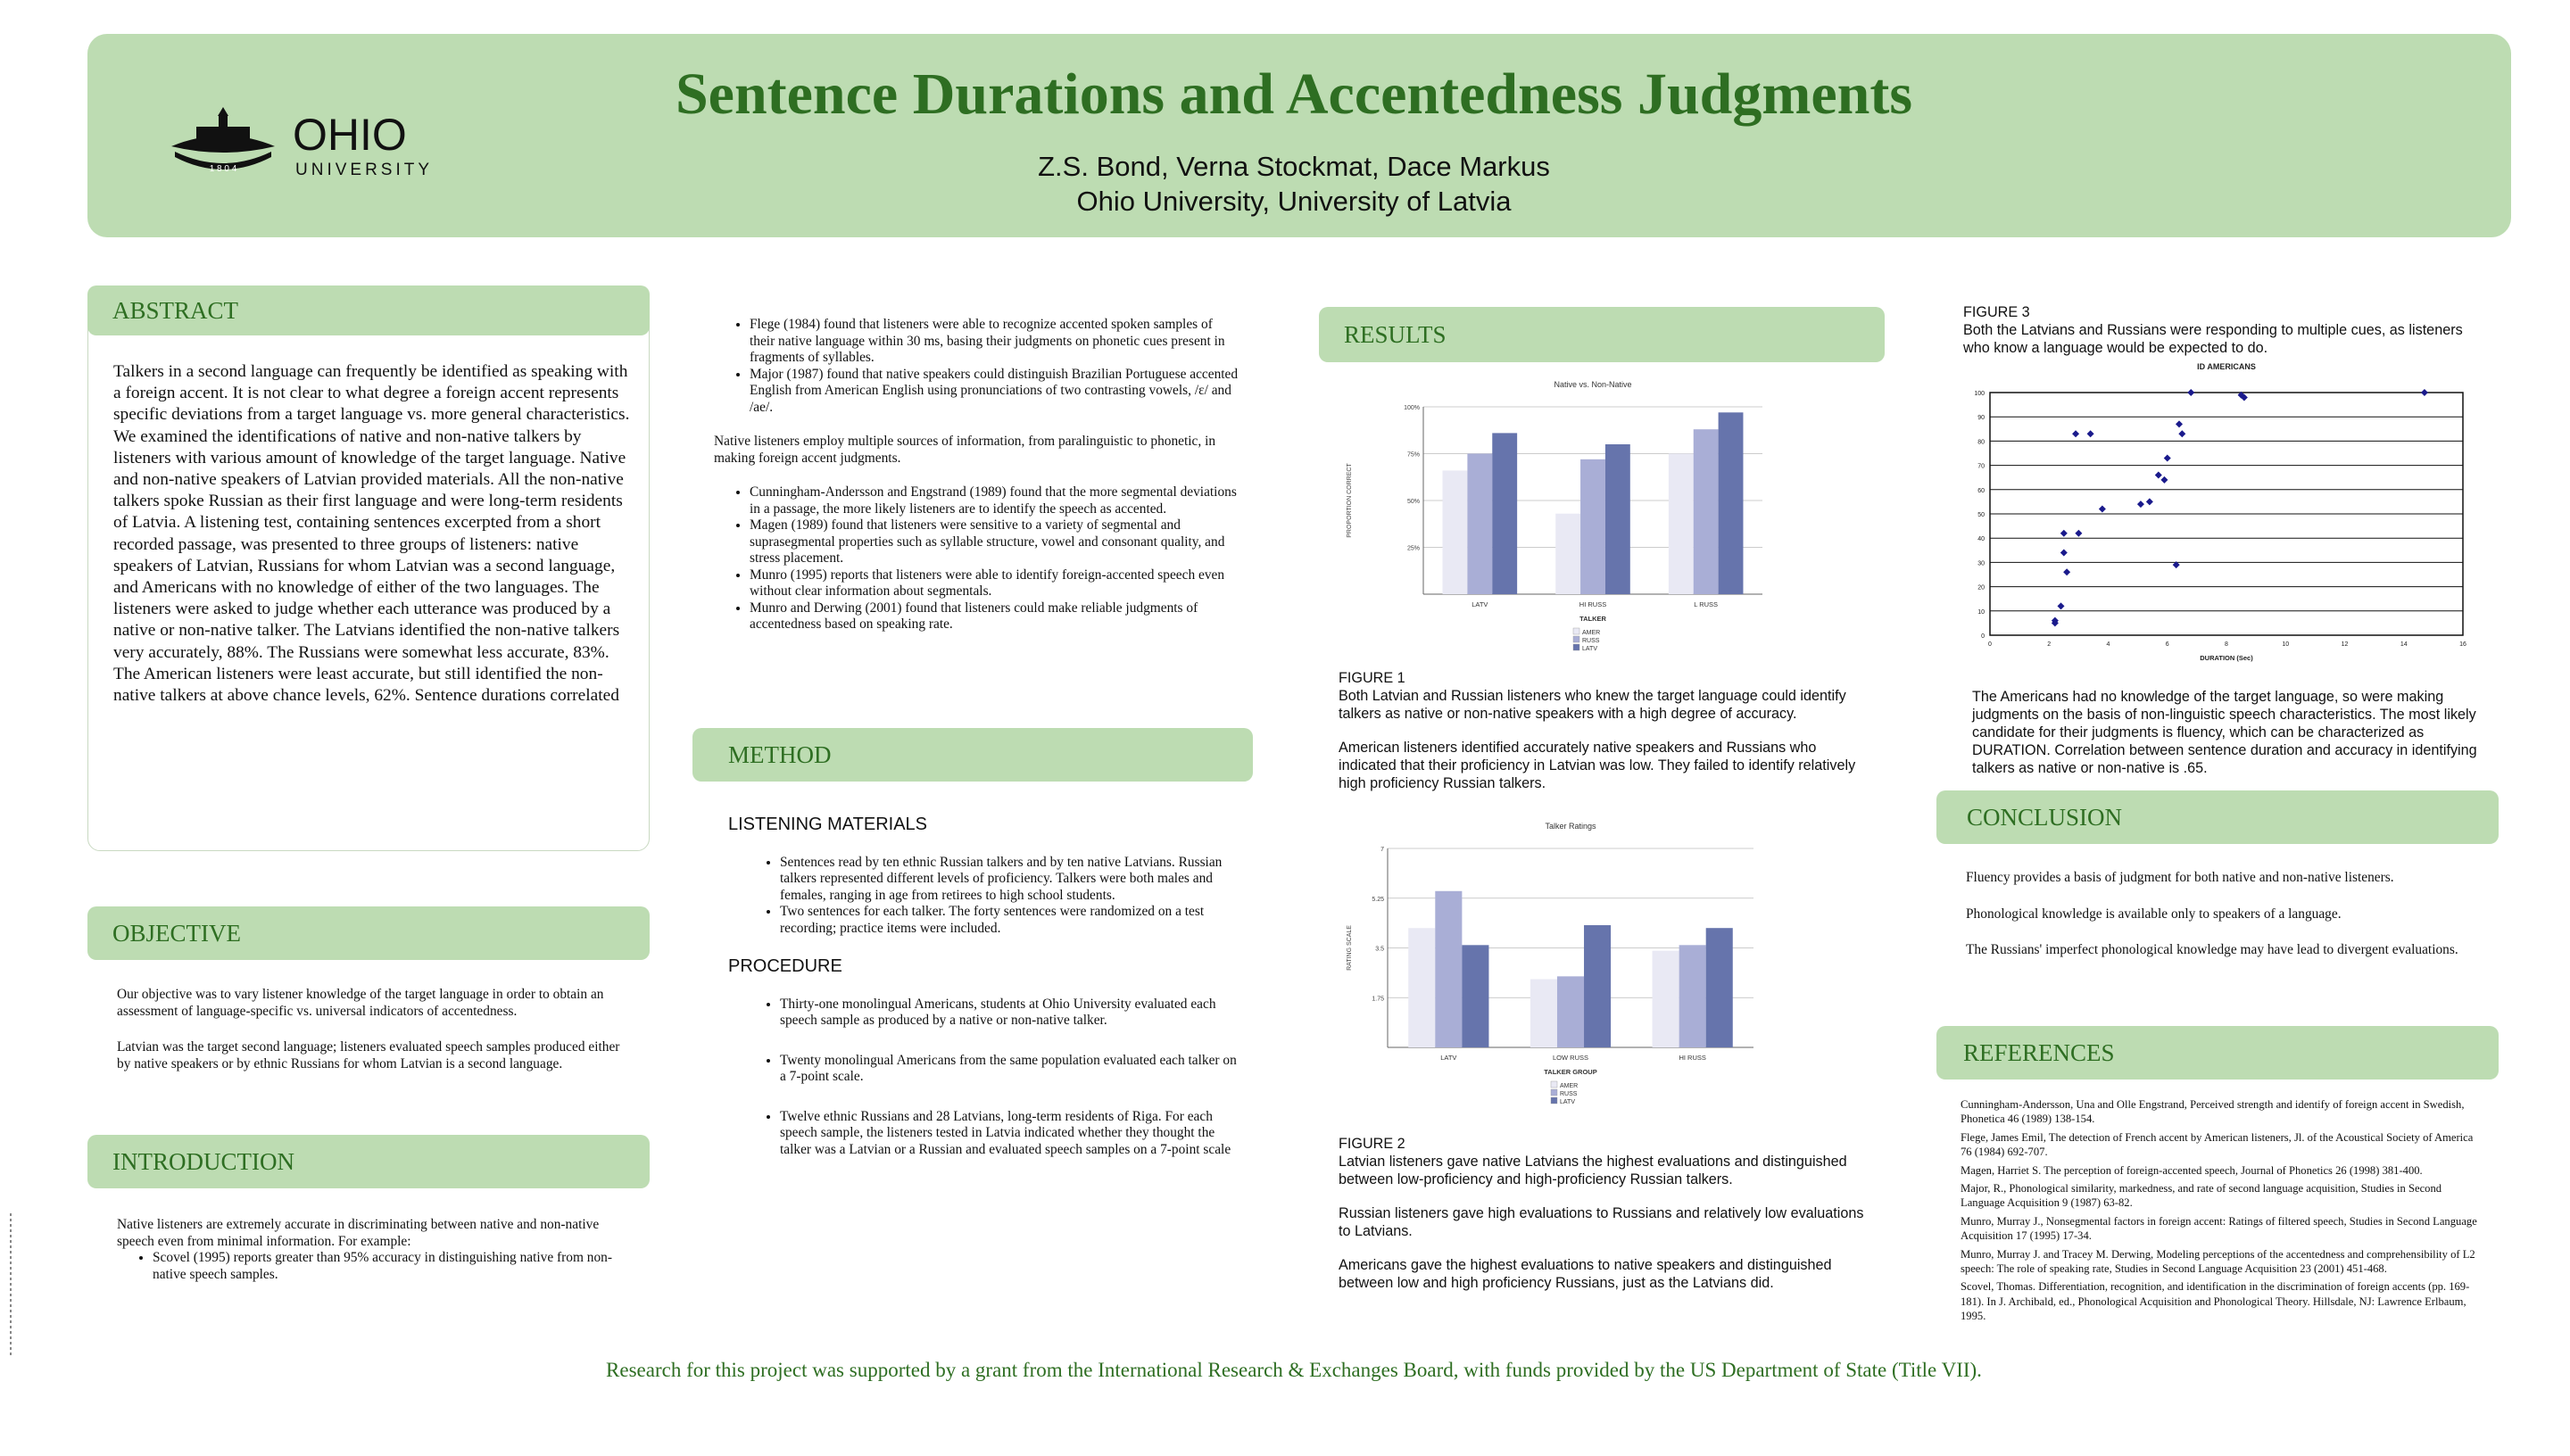  Describe the element at coordinates (223, 169) in the screenshot. I see `svg-text: 1 8 0 4` at that location.